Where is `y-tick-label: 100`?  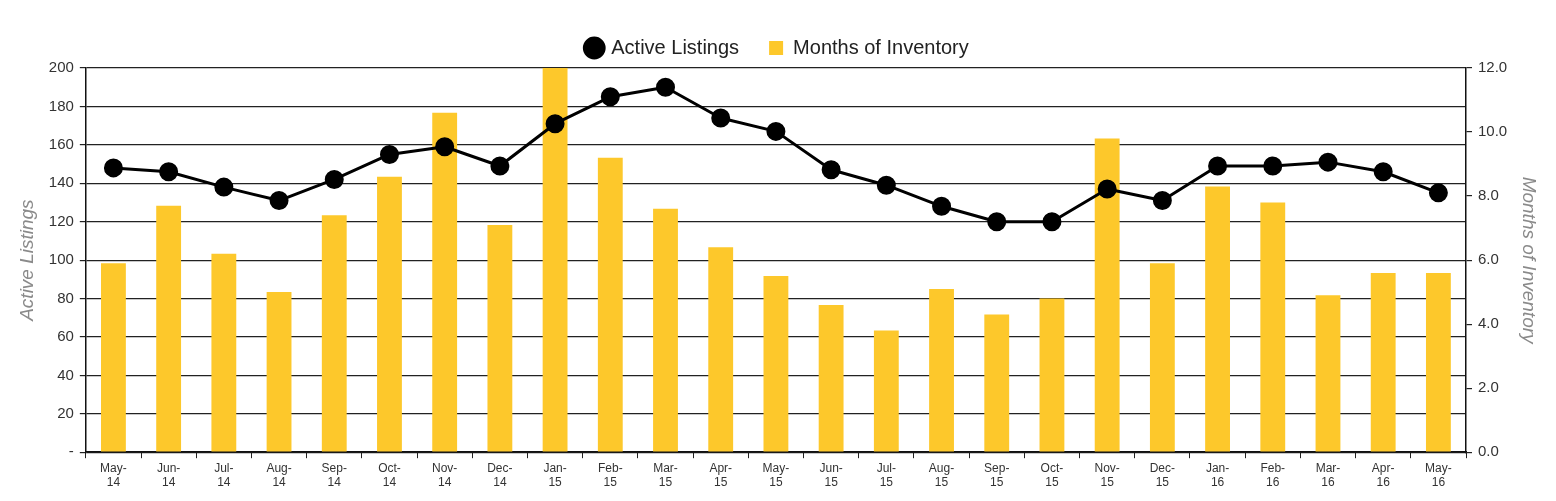 y-tick-label: 100 is located at coordinates (61, 259).